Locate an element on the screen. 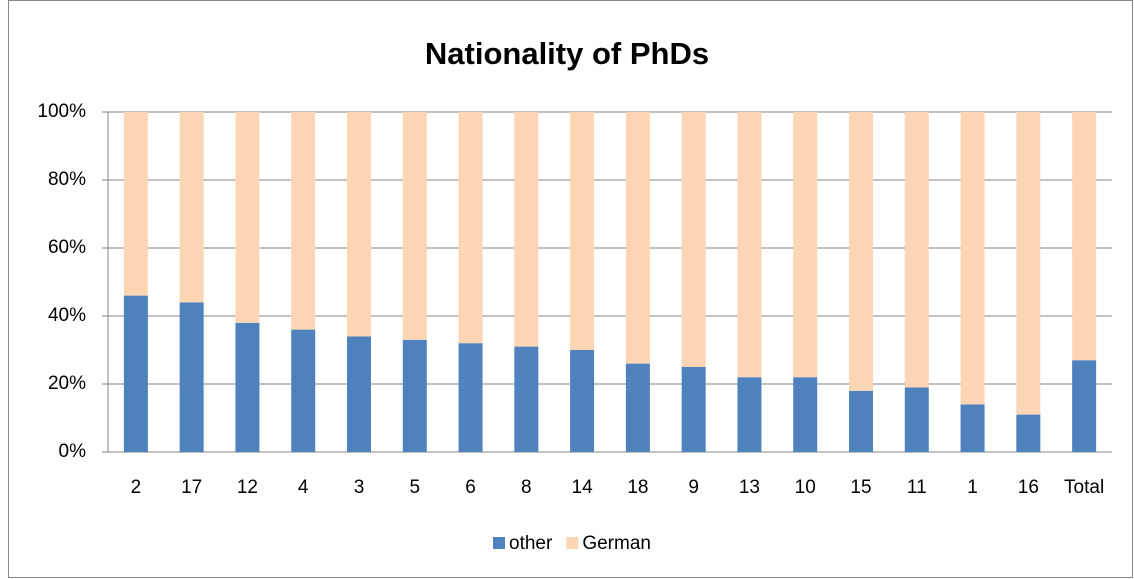  x-tick-label: 5 is located at coordinates (414, 487).